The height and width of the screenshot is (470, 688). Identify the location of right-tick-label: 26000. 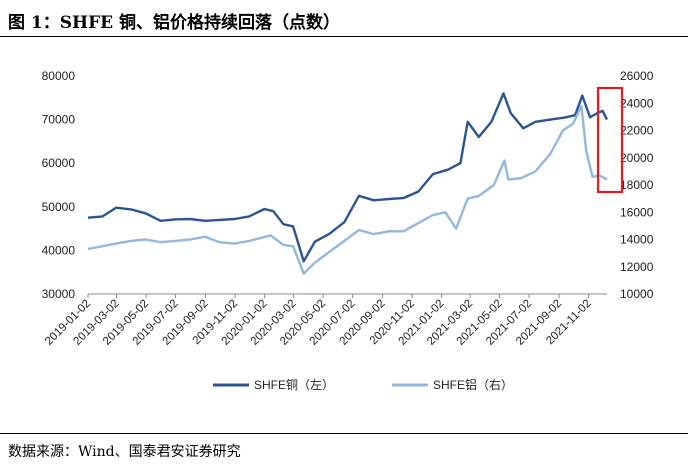
(637, 76).